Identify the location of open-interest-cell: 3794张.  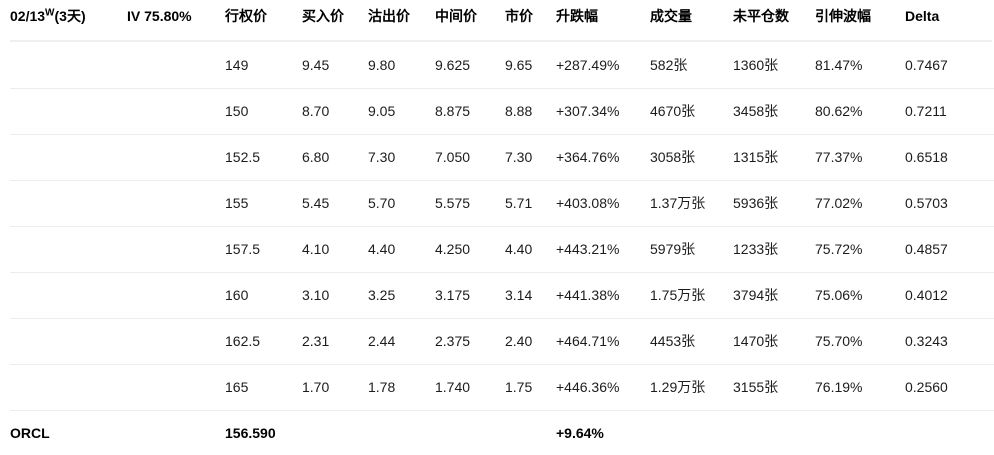
(756, 295).